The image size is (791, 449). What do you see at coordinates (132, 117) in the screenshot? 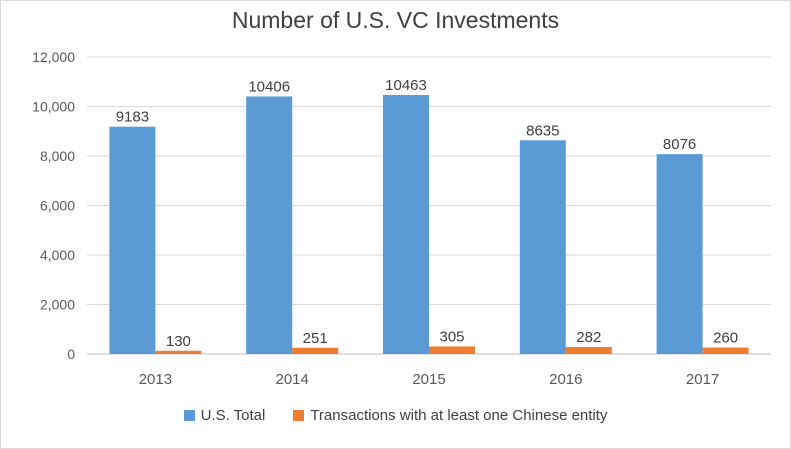
I see `data-label-us-total: 9183` at bounding box center [132, 117].